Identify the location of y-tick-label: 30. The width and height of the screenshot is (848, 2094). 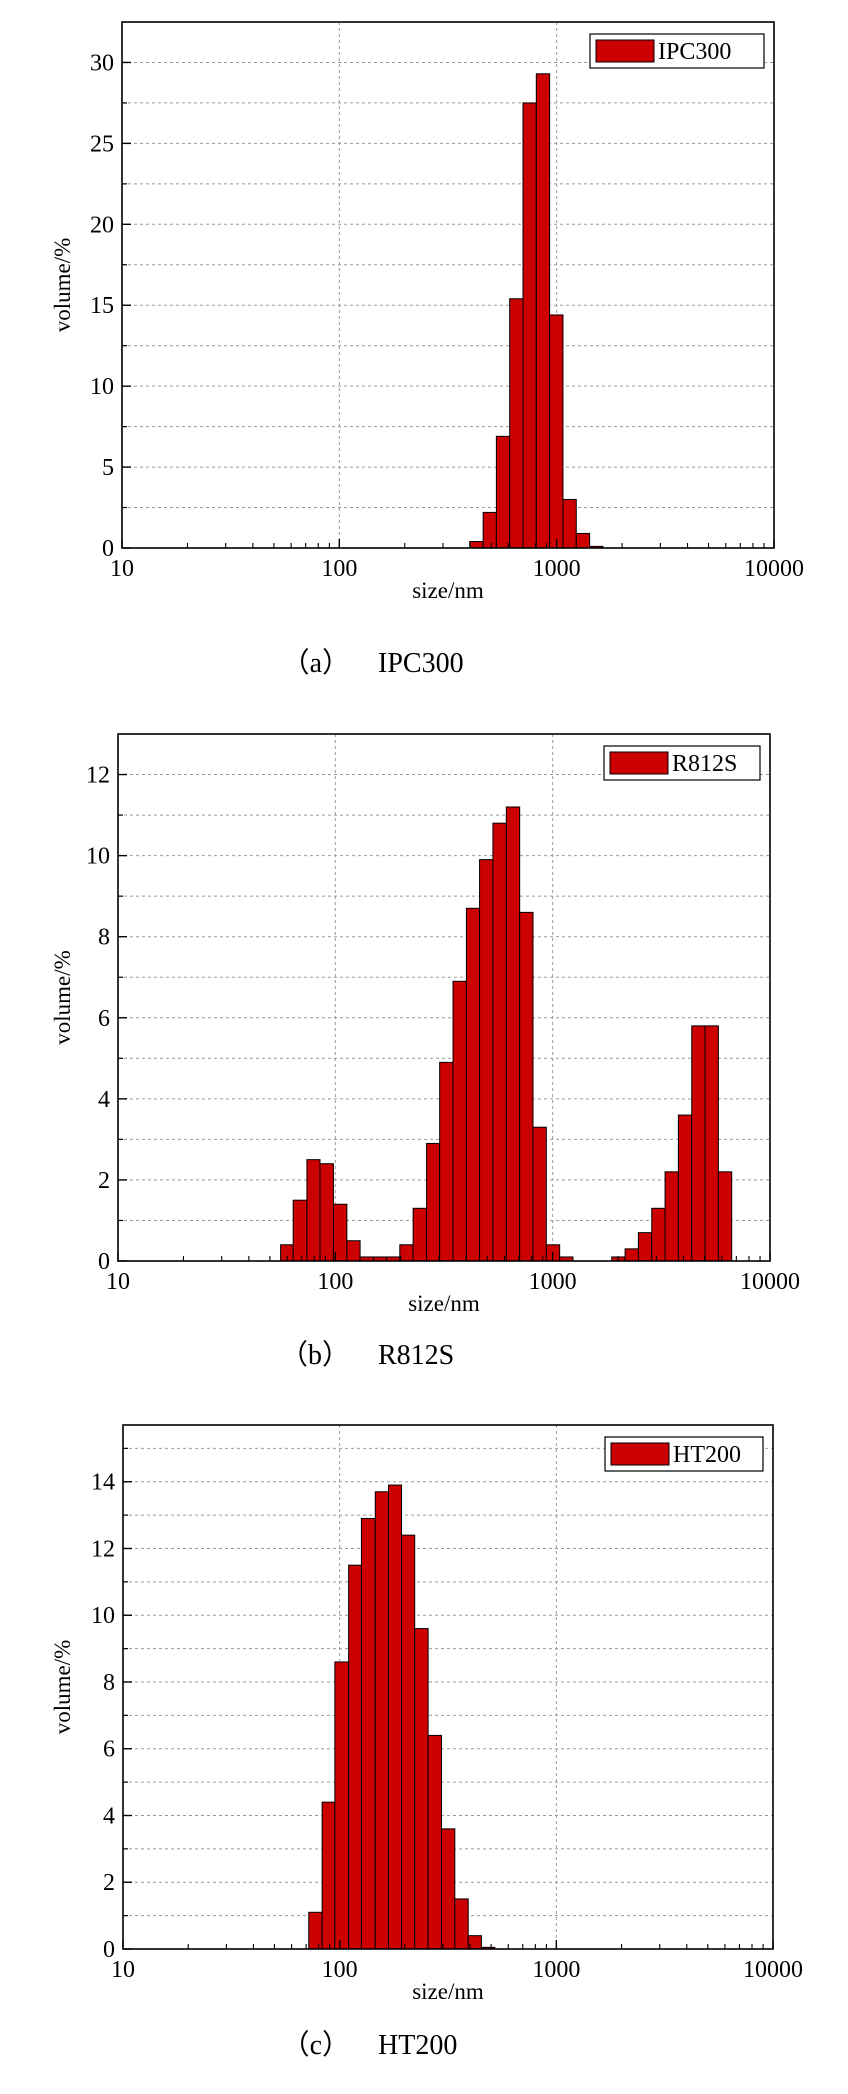
(102, 63).